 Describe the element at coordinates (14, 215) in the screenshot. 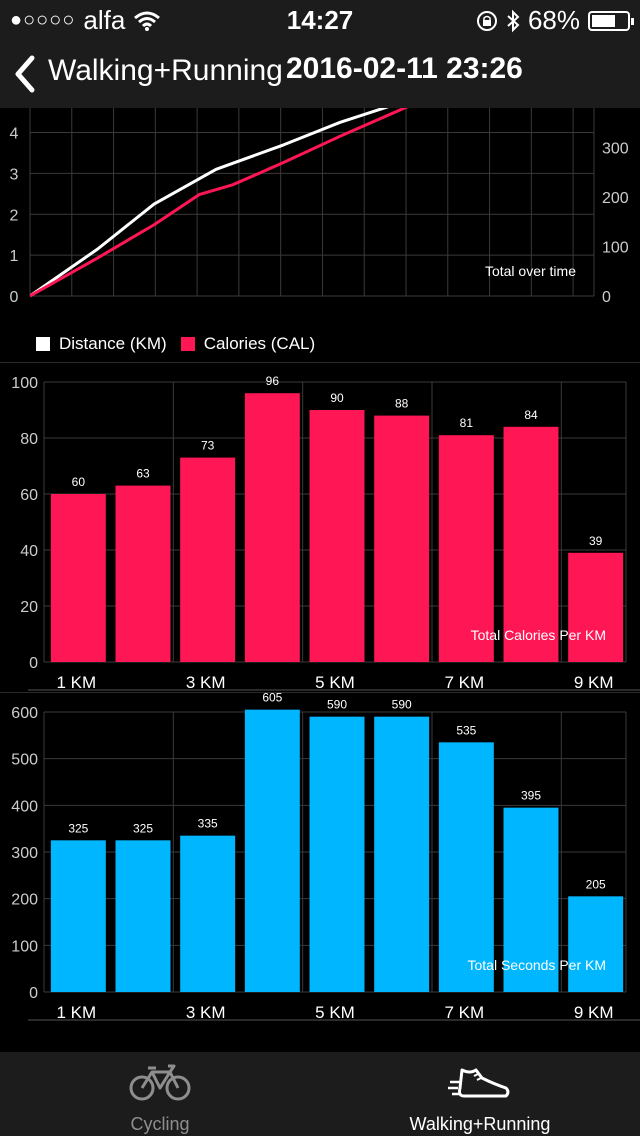

I see `y-tick-label: 2` at that location.